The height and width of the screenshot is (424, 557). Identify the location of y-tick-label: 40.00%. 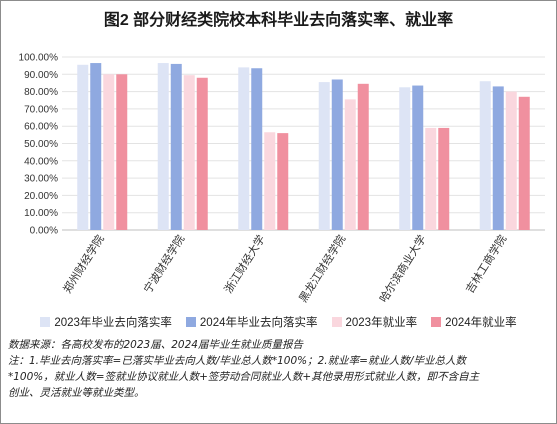
(41, 161).